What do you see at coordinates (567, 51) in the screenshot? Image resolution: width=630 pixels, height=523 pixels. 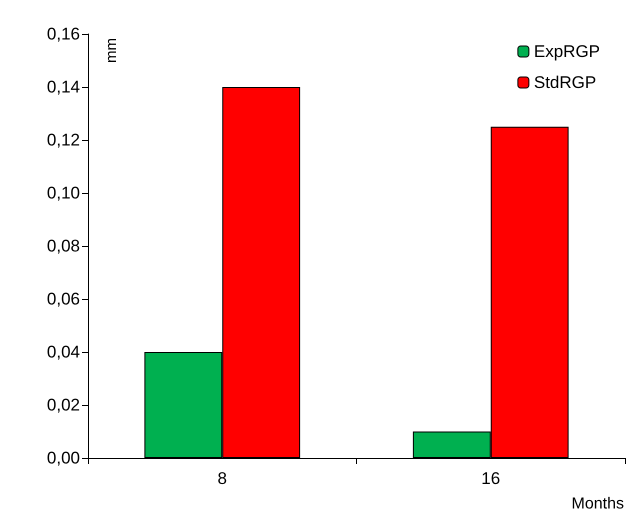 I see `legend-label: ExpRGP` at bounding box center [567, 51].